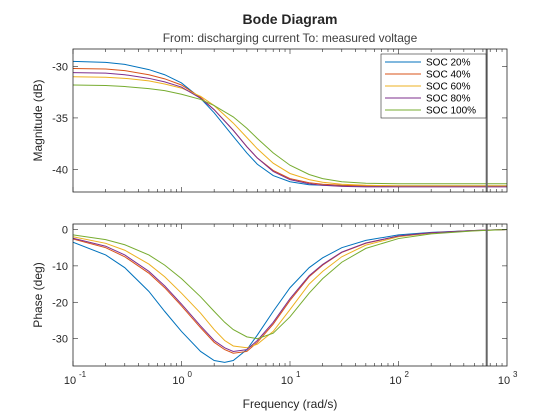 The width and height of the screenshot is (560, 420). I want to click on legend-box, so click(433, 86).